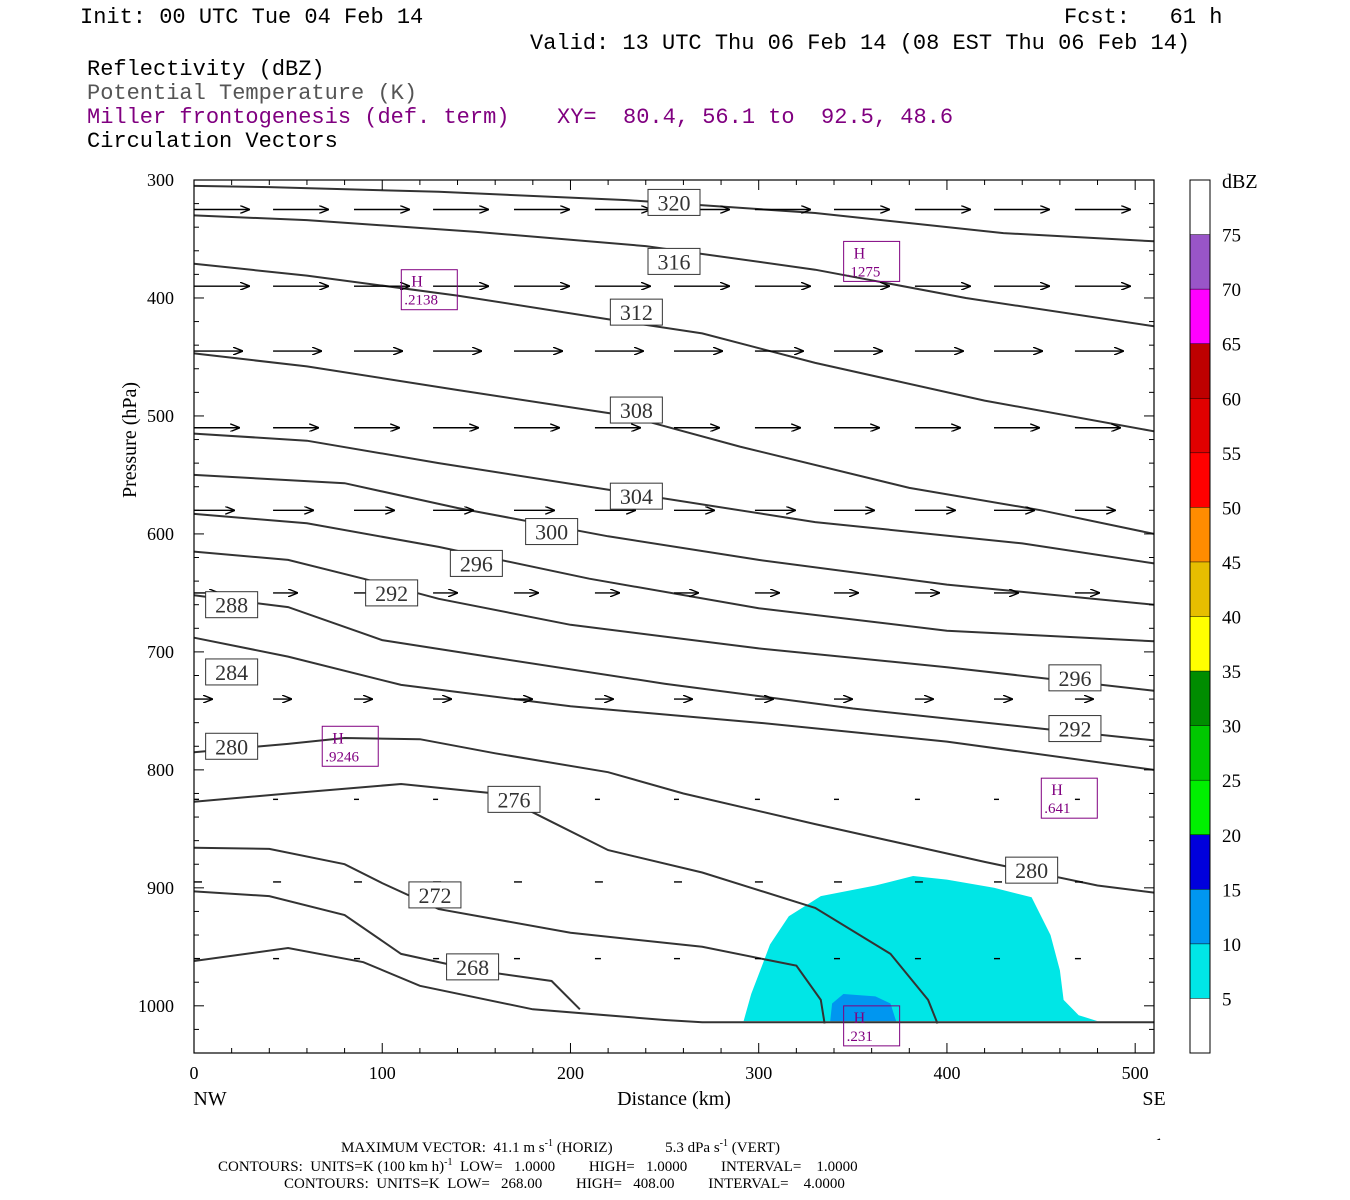 This screenshot has width=1350, height=1200. What do you see at coordinates (252, 17) in the screenshot?
I see `init-label: Init: 00 UTC Tue 04 Feb 14` at bounding box center [252, 17].